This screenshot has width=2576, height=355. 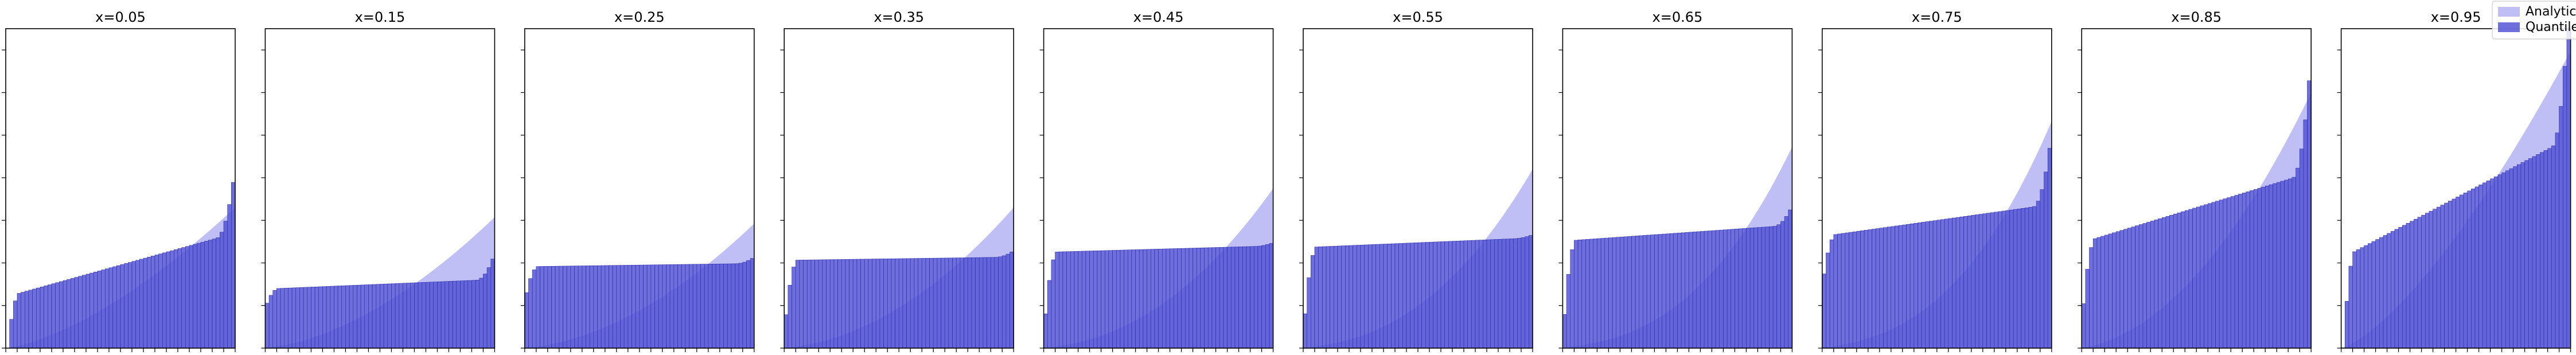 What do you see at coordinates (1156, 180) in the screenshot?
I see `panel-5: x=0.45` at bounding box center [1156, 180].